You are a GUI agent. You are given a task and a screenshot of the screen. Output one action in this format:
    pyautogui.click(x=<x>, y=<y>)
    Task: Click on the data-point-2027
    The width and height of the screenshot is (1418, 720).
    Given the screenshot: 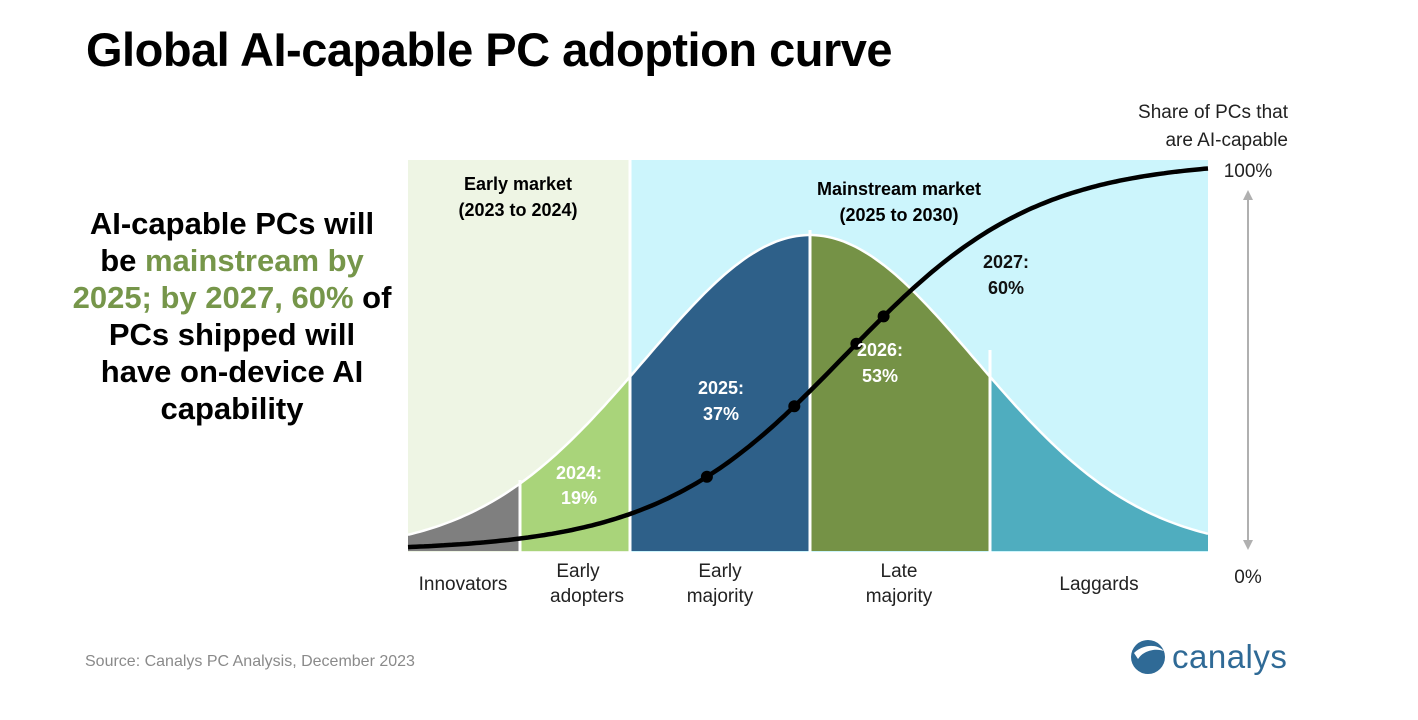 What is the action you would take?
    pyautogui.click(x=883, y=316)
    